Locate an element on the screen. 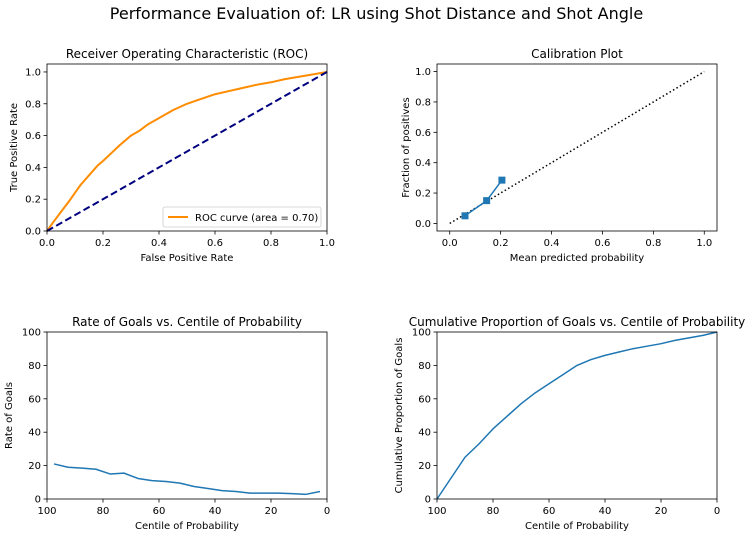 Image resolution: width=753 pixels, height=537 pixels. y-axis-label: Cumulative Proportion of Goals is located at coordinates (399, 416).